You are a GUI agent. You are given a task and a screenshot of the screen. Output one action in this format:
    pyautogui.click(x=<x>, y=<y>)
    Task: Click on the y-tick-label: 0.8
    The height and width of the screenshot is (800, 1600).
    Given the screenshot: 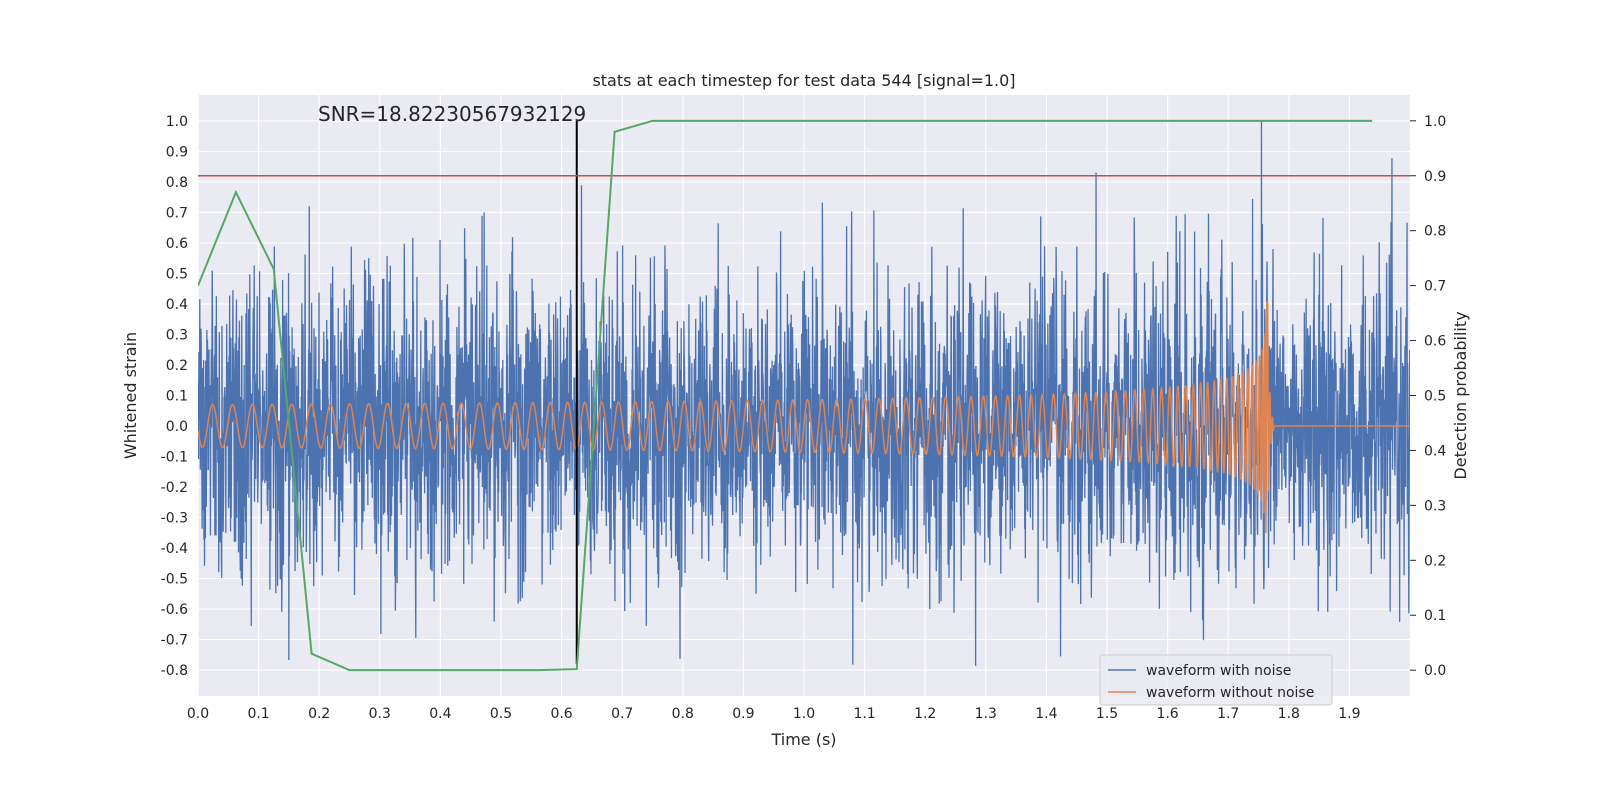 What is the action you would take?
    pyautogui.click(x=177, y=183)
    